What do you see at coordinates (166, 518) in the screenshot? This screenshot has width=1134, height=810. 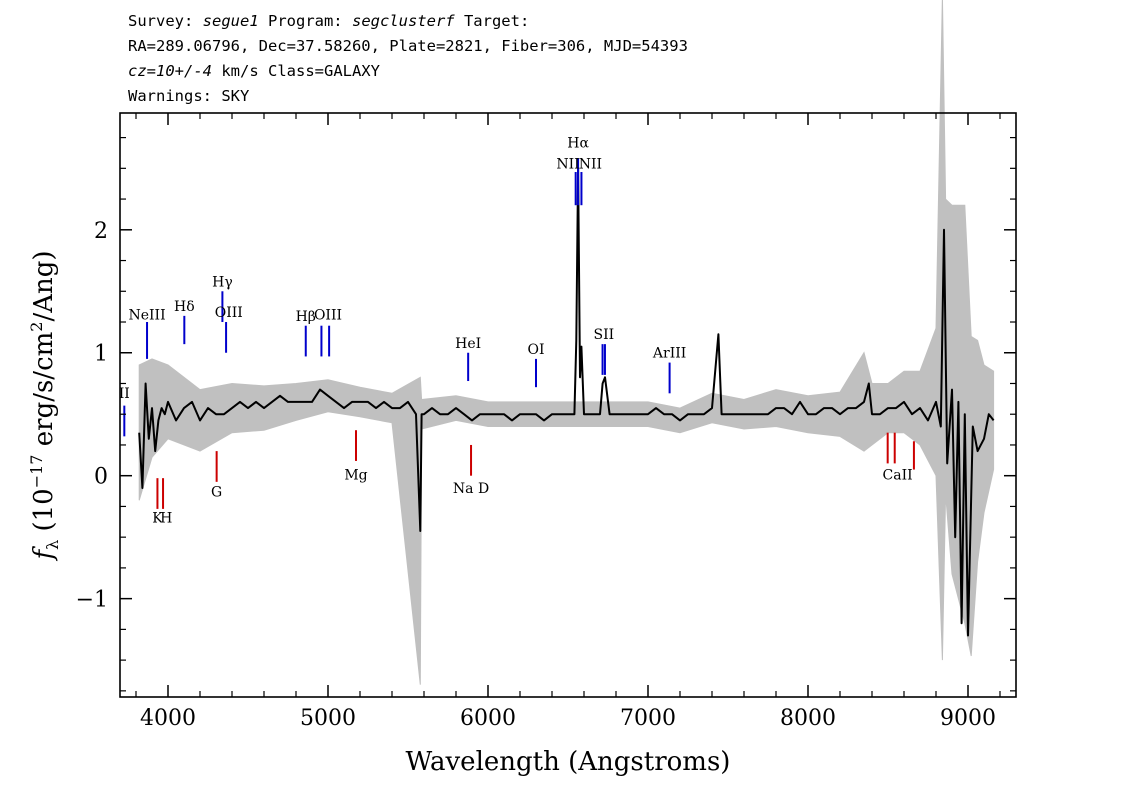 I see `line-label: H` at bounding box center [166, 518].